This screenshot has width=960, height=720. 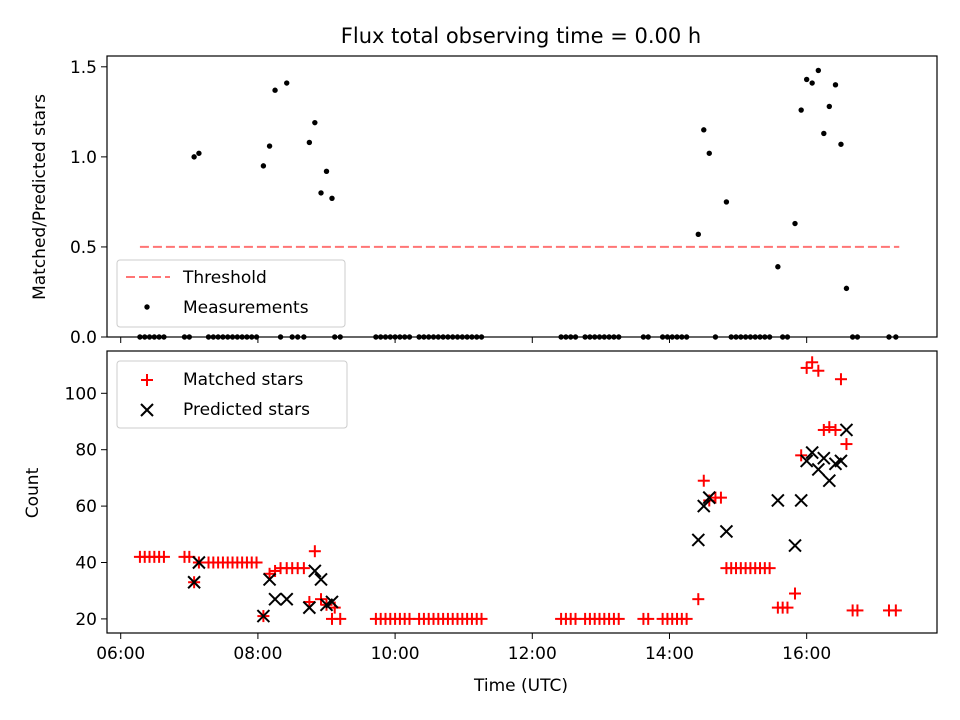 What do you see at coordinates (246, 410) in the screenshot?
I see `predicted-legend-label: Predicted stars` at bounding box center [246, 410].